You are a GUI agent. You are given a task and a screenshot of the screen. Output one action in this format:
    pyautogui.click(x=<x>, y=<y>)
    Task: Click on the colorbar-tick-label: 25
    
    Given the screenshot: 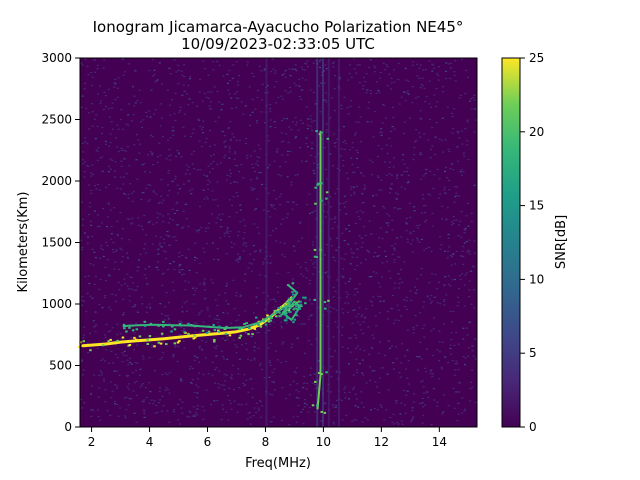 What is the action you would take?
    pyautogui.click(x=536, y=58)
    